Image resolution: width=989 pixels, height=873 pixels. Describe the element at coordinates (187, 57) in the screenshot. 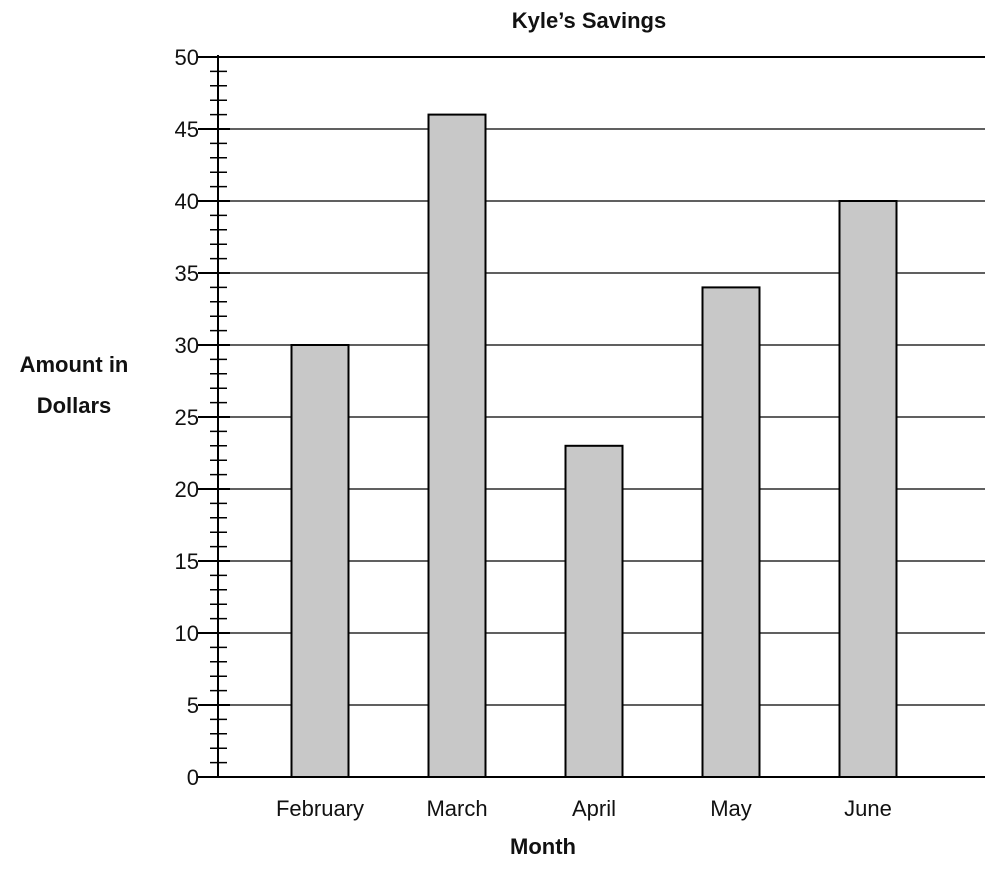

I see `y-tick-label: 50` at that location.